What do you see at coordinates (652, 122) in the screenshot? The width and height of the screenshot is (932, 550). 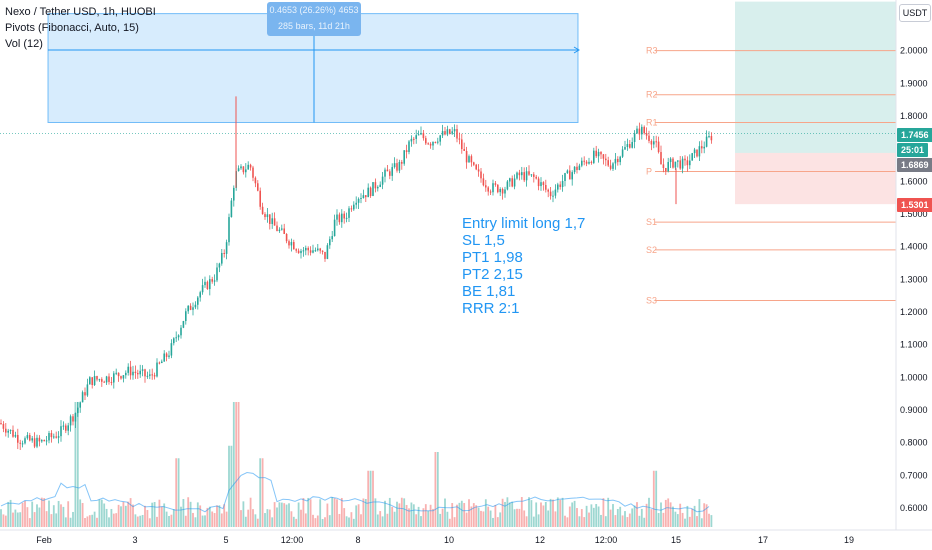 I see `pivot-label-r1: R1` at bounding box center [652, 122].